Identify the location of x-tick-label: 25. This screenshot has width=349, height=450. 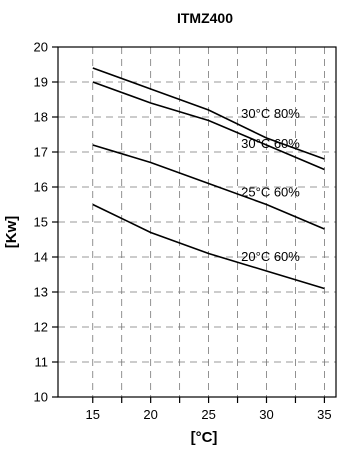
(208, 414).